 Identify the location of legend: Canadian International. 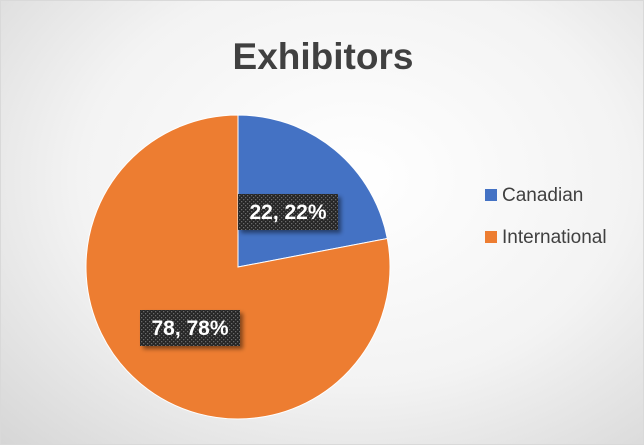
(546, 216).